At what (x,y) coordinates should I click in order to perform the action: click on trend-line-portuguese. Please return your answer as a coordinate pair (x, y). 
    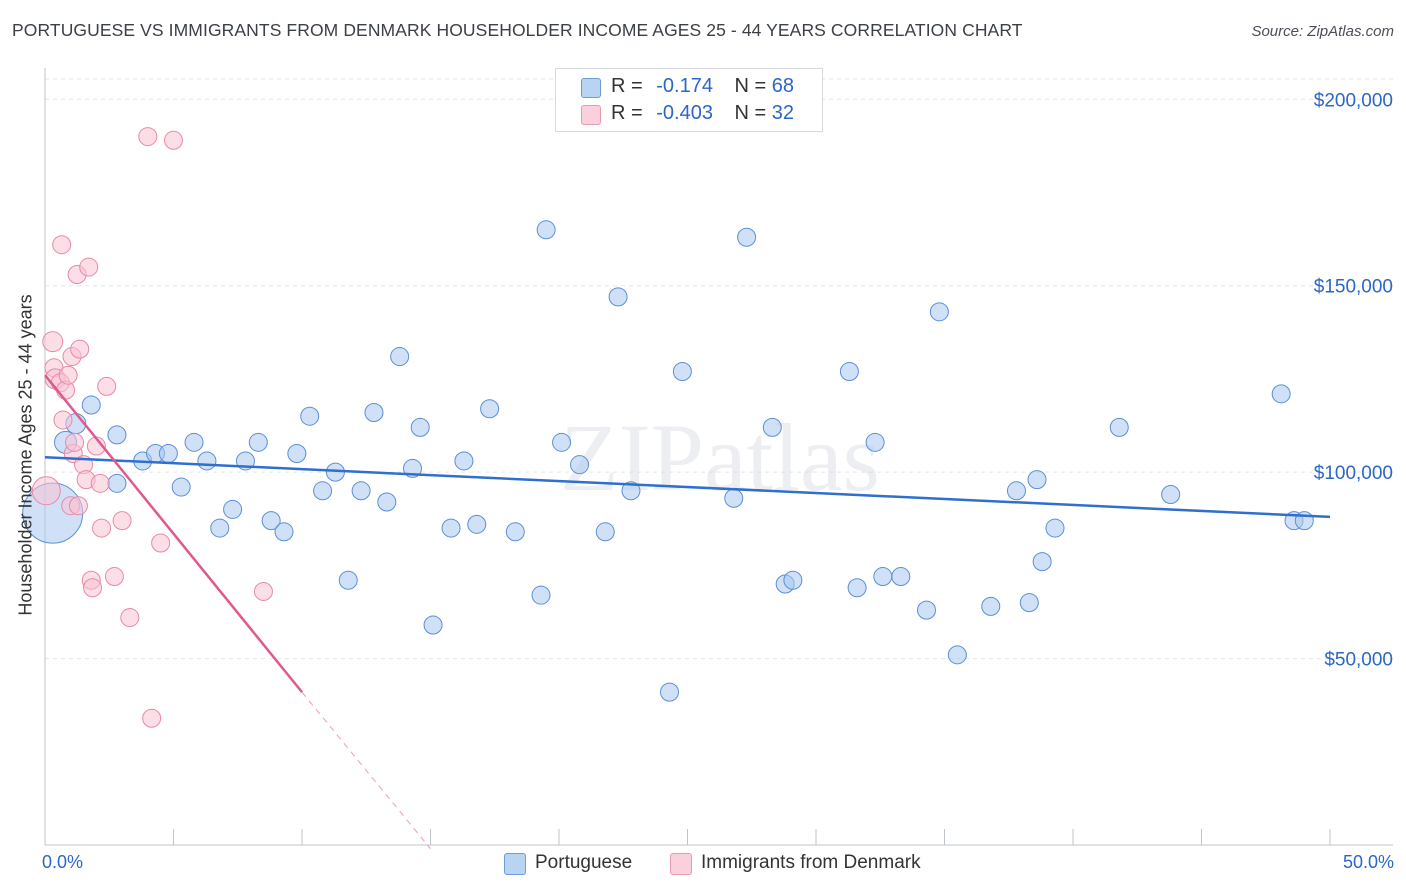
    Looking at the image, I should click on (687, 487).